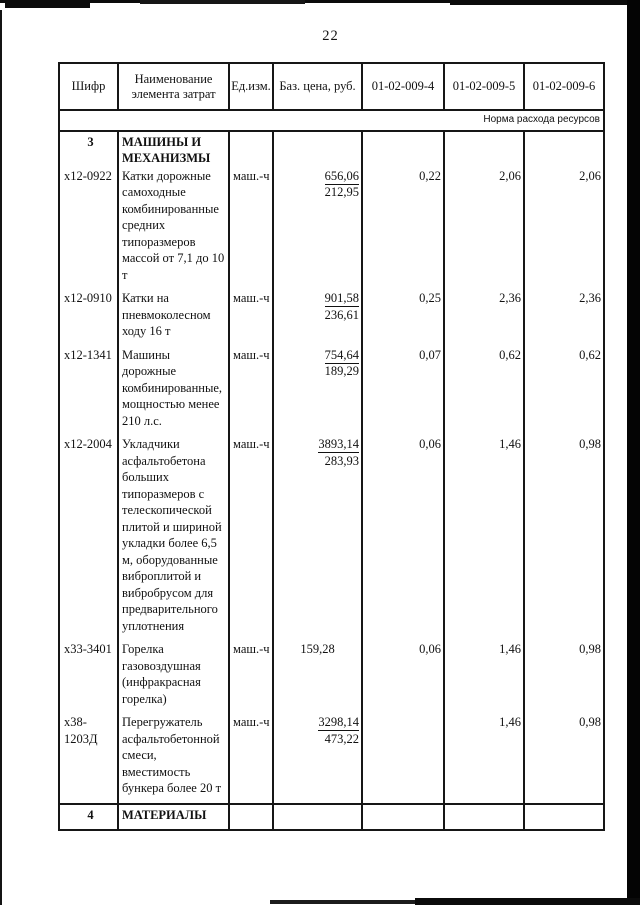 The width and height of the screenshot is (640, 905). I want to click on row-norm-009-6: 0,62, so click(564, 390).